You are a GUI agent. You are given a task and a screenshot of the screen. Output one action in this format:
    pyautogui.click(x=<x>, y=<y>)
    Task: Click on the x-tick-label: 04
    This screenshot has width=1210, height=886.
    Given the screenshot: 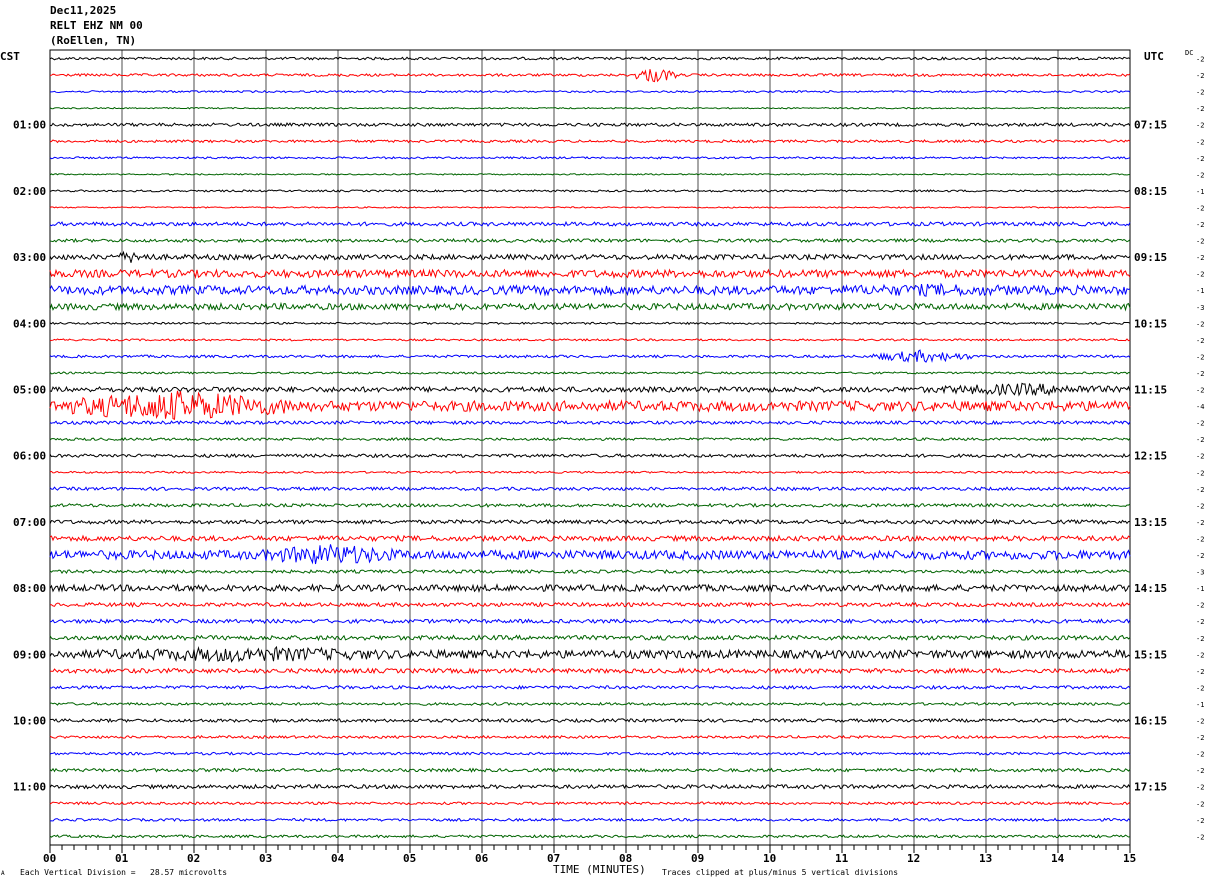 What is the action you would take?
    pyautogui.click(x=338, y=858)
    